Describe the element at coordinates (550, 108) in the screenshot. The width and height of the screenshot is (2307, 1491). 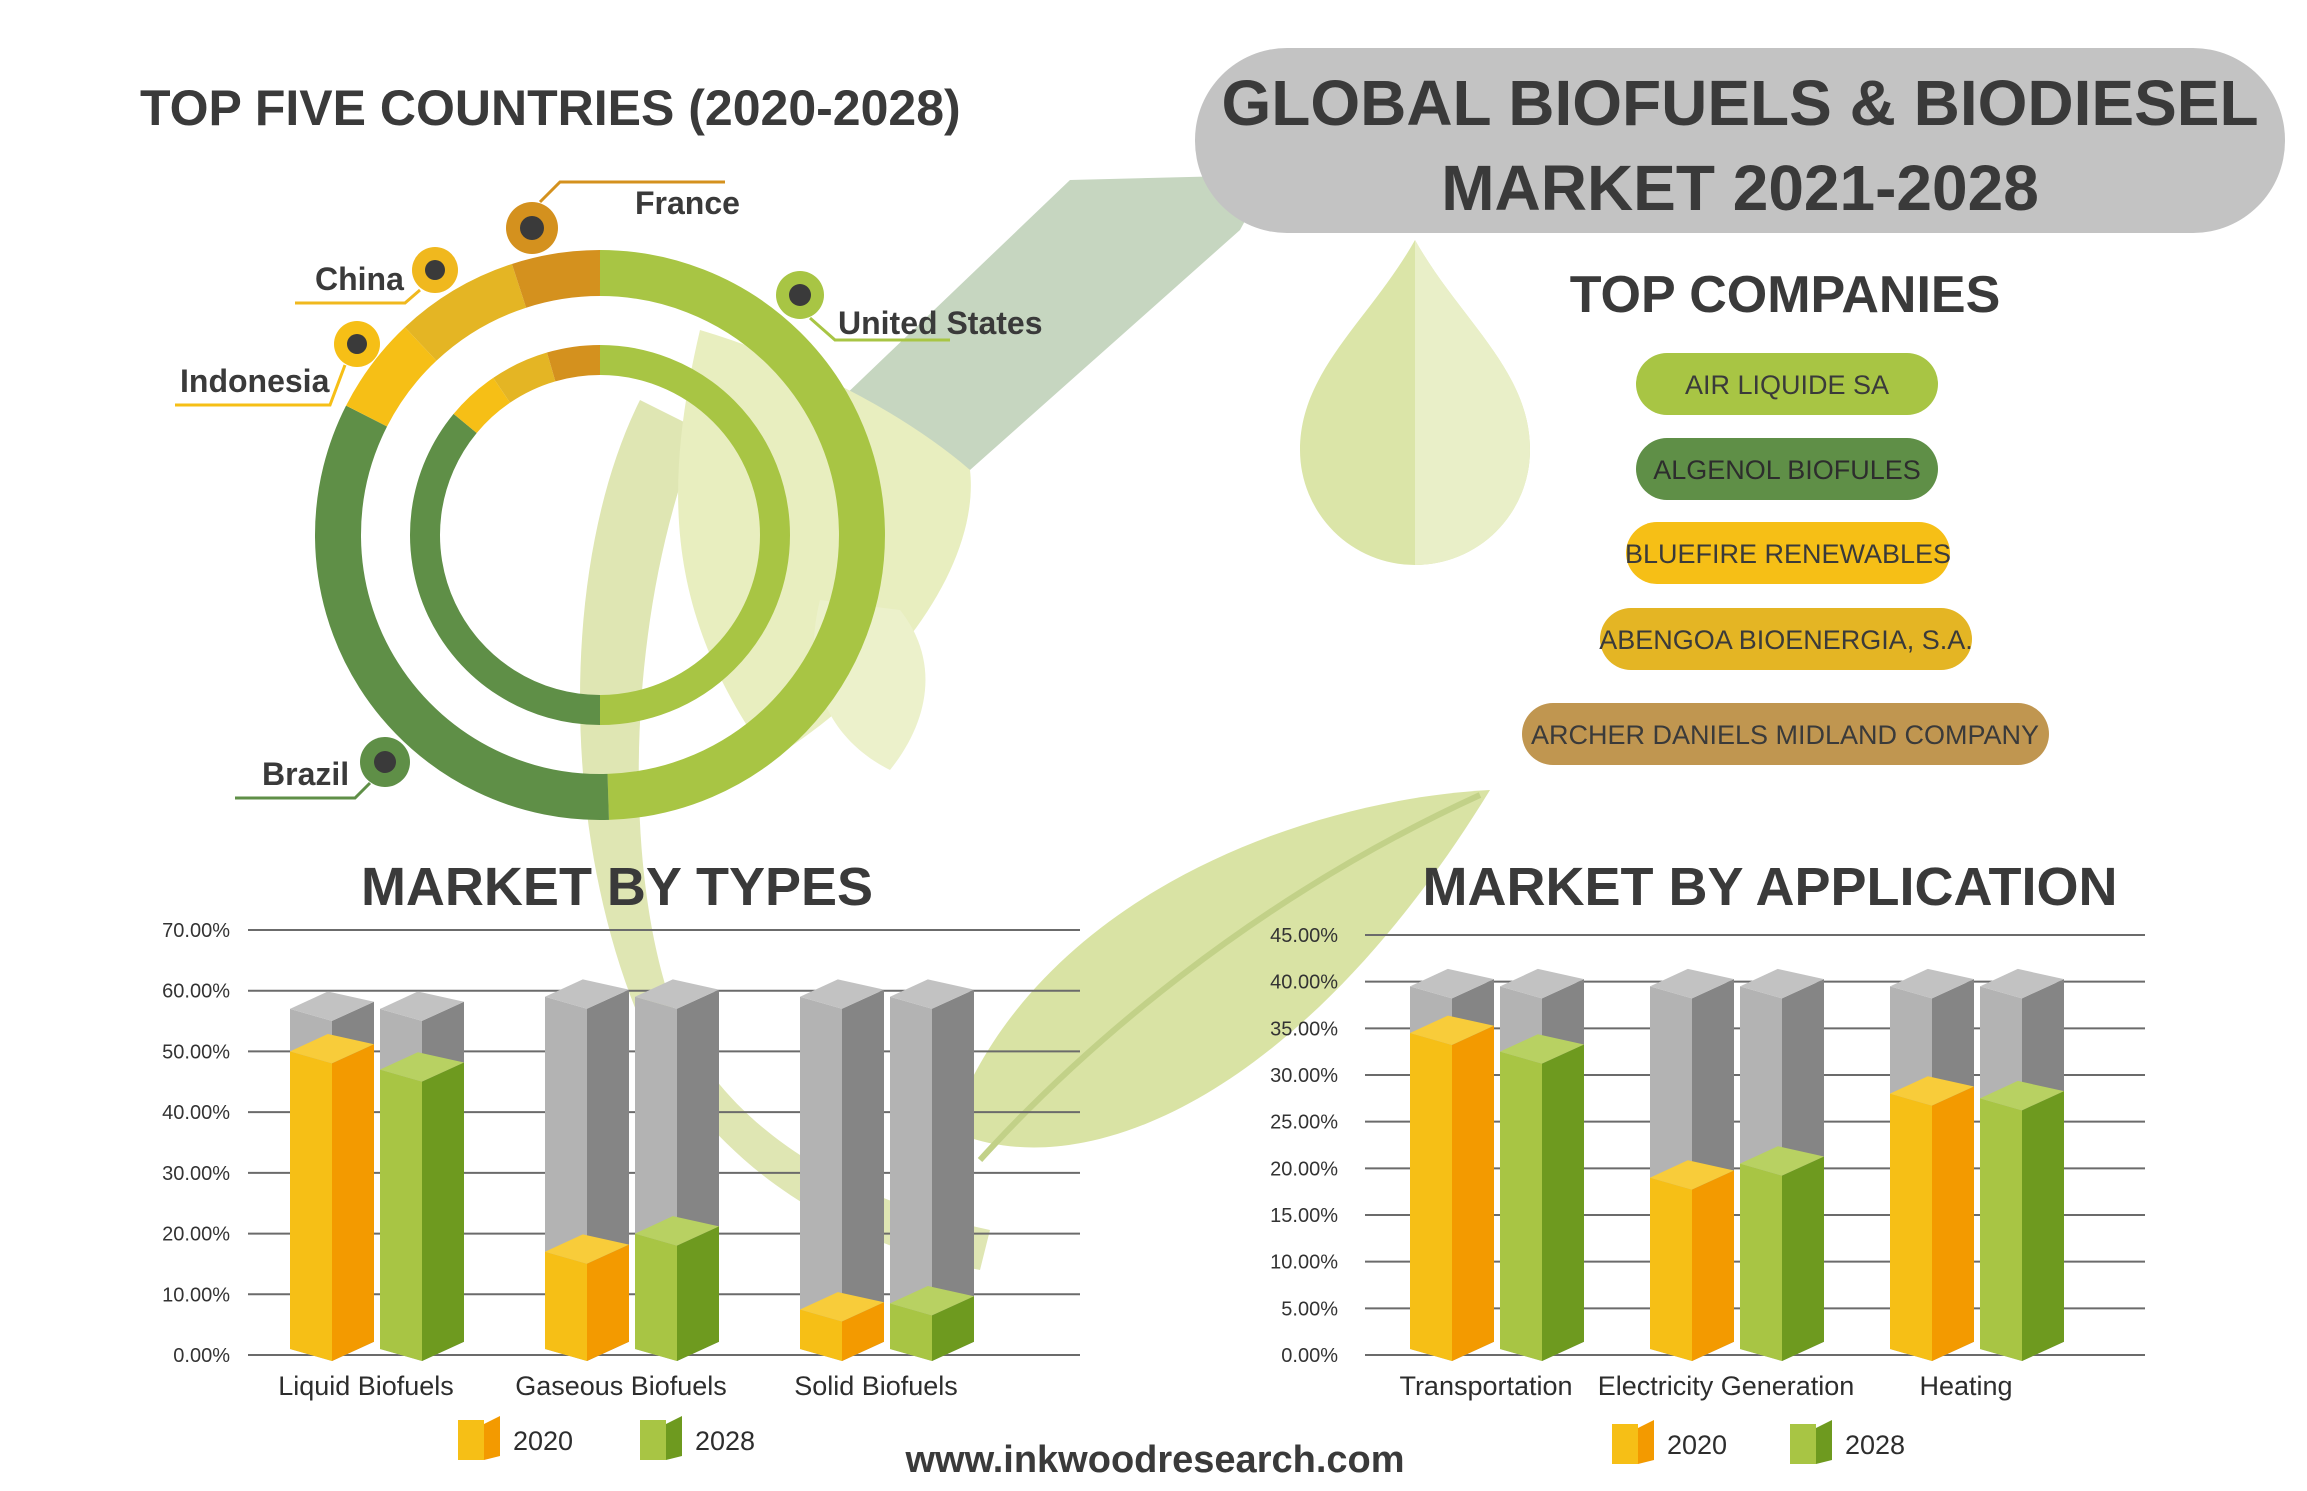
I see `countries-title: TOP FIVE COUNTRIES (2020-2028)` at that location.